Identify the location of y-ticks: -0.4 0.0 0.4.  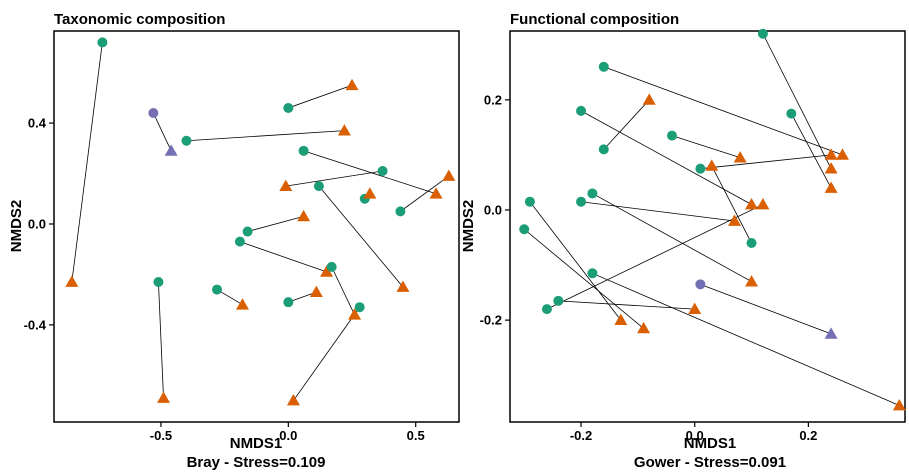
(39, 224).